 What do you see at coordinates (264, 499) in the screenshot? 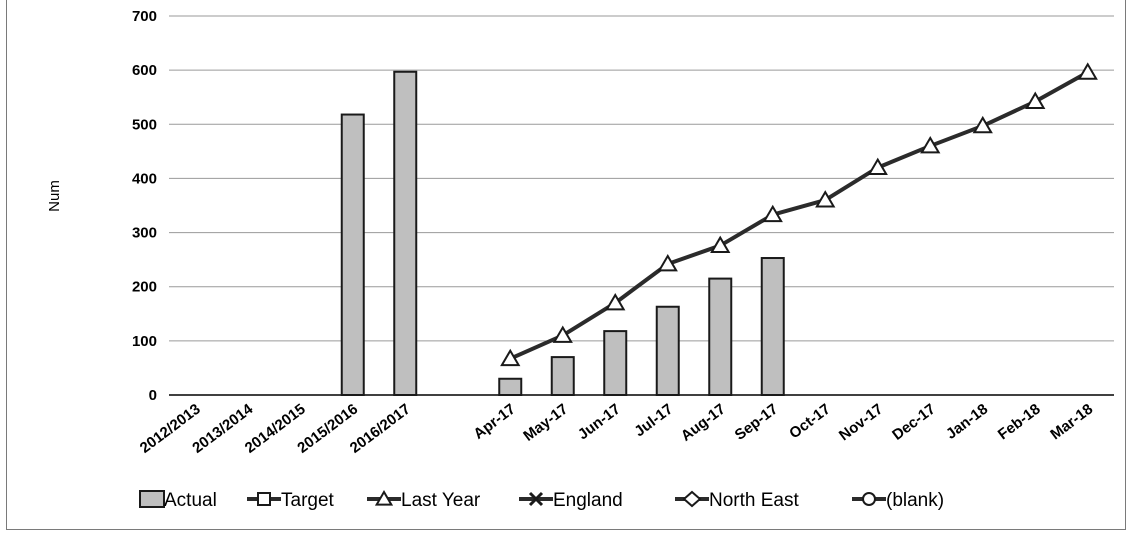
I see `legend-marker-square` at bounding box center [264, 499].